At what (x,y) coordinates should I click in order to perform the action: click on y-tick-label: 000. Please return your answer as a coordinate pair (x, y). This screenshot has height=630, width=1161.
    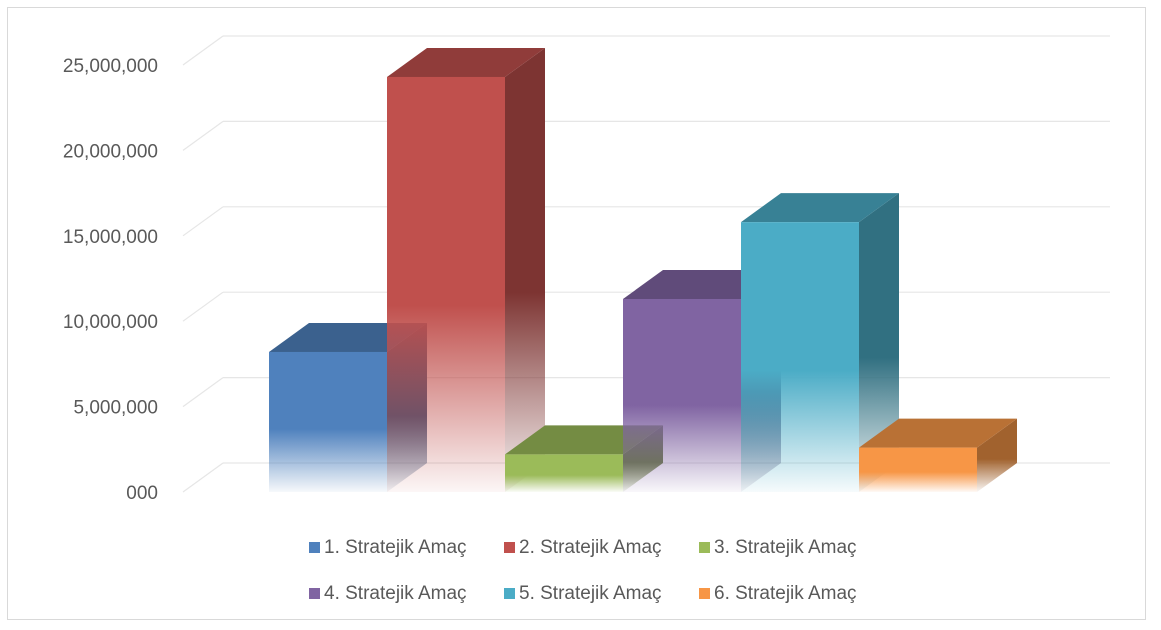
    Looking at the image, I should click on (142, 493).